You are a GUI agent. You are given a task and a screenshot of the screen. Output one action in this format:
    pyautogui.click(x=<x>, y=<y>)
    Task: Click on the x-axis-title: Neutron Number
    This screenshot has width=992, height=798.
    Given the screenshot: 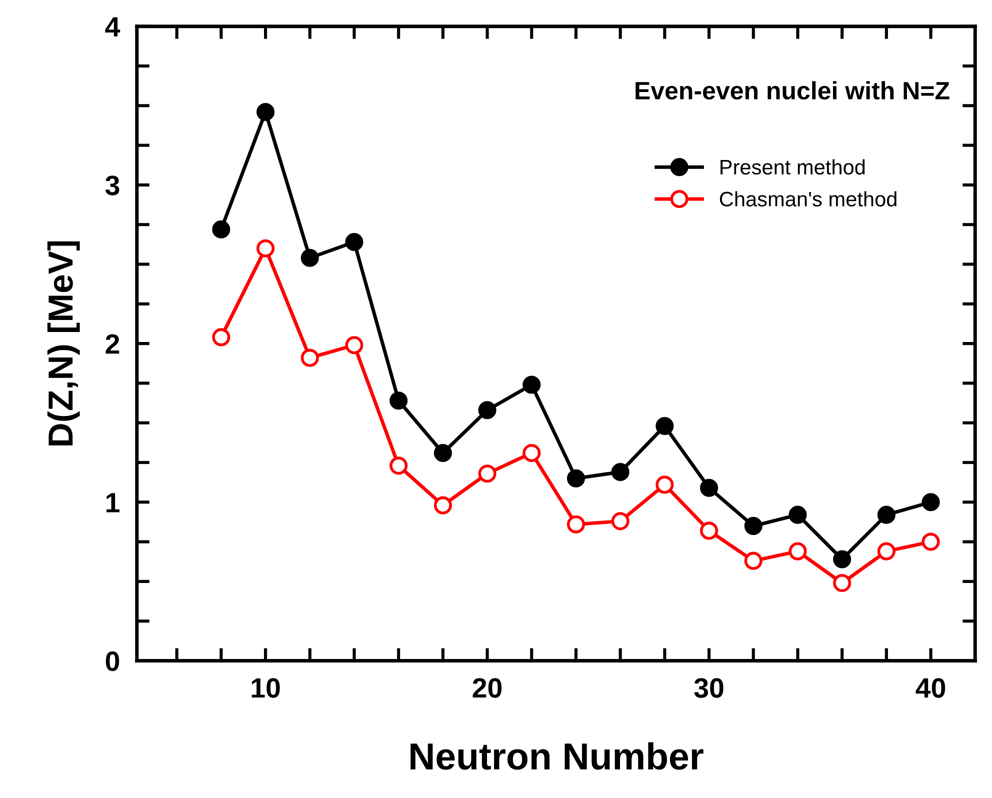 What is the action you would take?
    pyautogui.click(x=557, y=756)
    